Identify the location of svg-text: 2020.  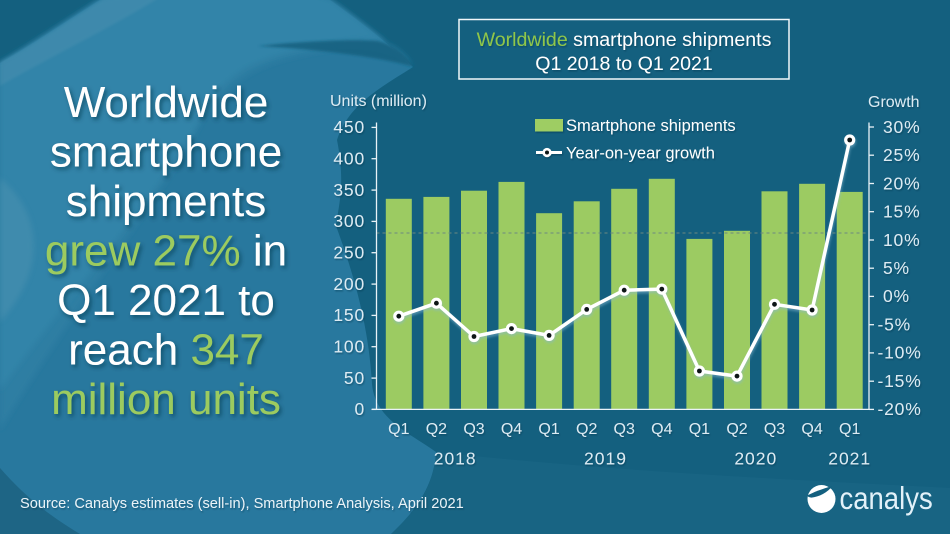
(755, 459).